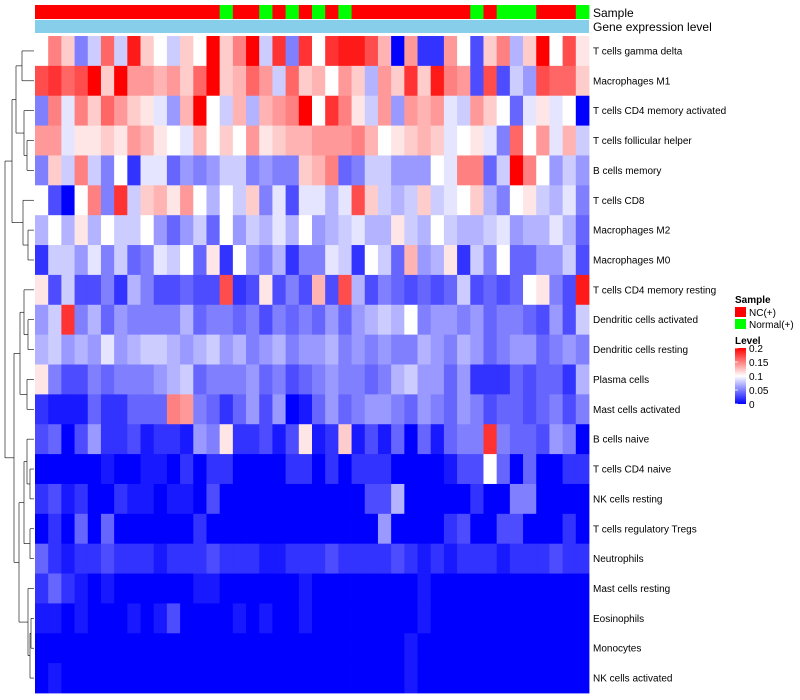  What do you see at coordinates (759, 391) in the screenshot?
I see `legend-tick-label: 0.05` at bounding box center [759, 391].